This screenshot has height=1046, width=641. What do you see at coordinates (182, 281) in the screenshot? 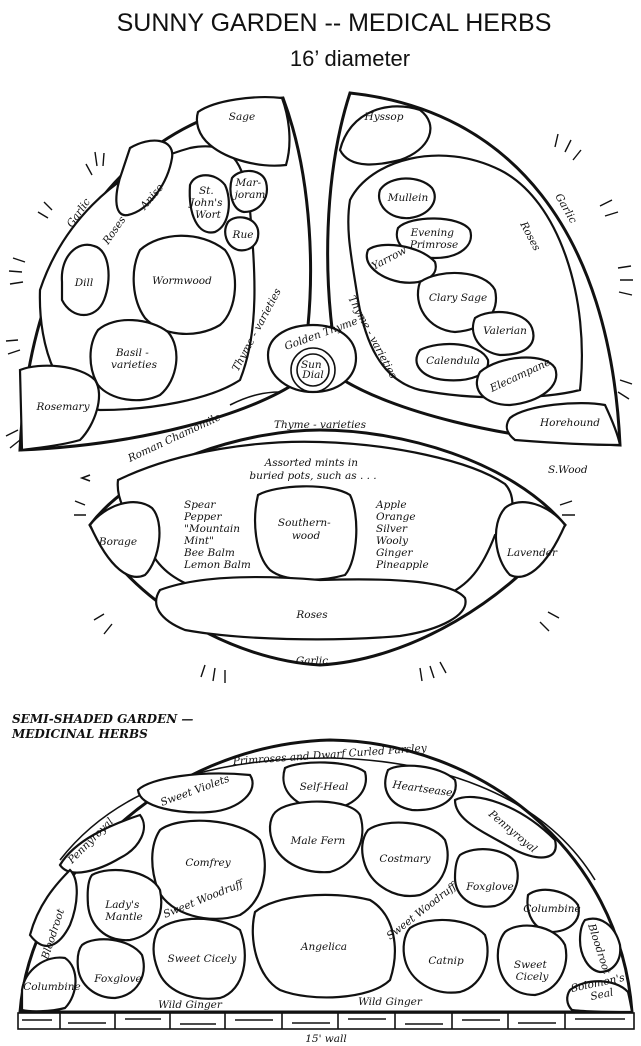
I see `label-wormwood: Wormwood` at bounding box center [182, 281].